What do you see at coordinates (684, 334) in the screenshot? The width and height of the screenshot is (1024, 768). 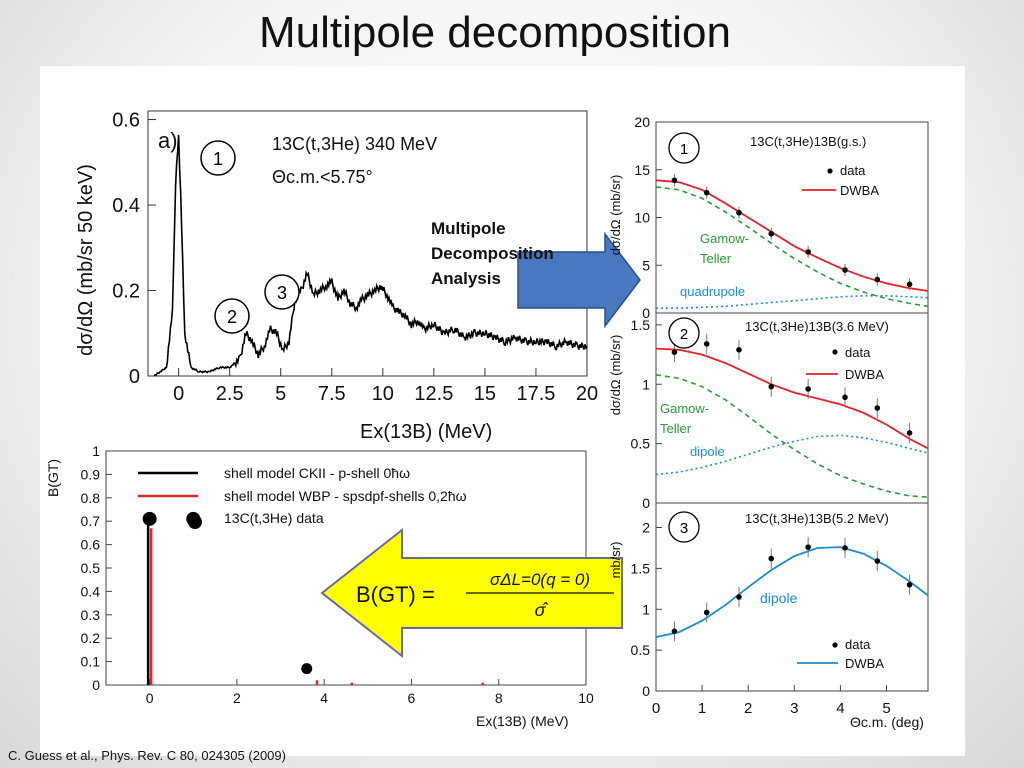 I see `ang-36-panel-label: 2` at bounding box center [684, 334].